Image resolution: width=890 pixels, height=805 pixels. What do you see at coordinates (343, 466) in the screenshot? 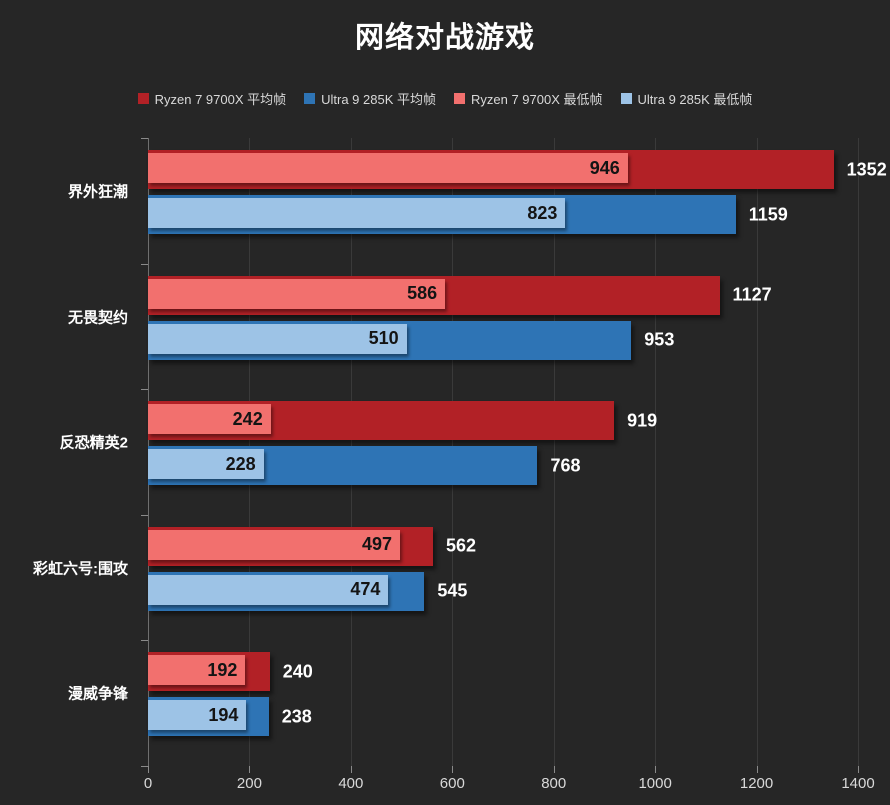
I see `bar-ultra-avg: 228` at bounding box center [343, 466].